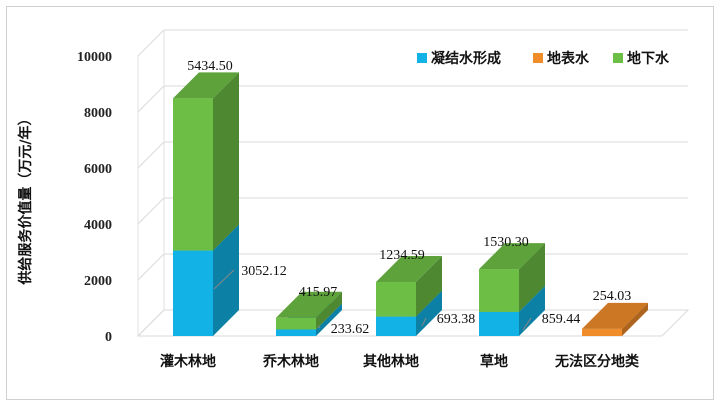 The image size is (722, 408). Describe the element at coordinates (372, 300) in the screenshot. I see `data-labels` at that location.